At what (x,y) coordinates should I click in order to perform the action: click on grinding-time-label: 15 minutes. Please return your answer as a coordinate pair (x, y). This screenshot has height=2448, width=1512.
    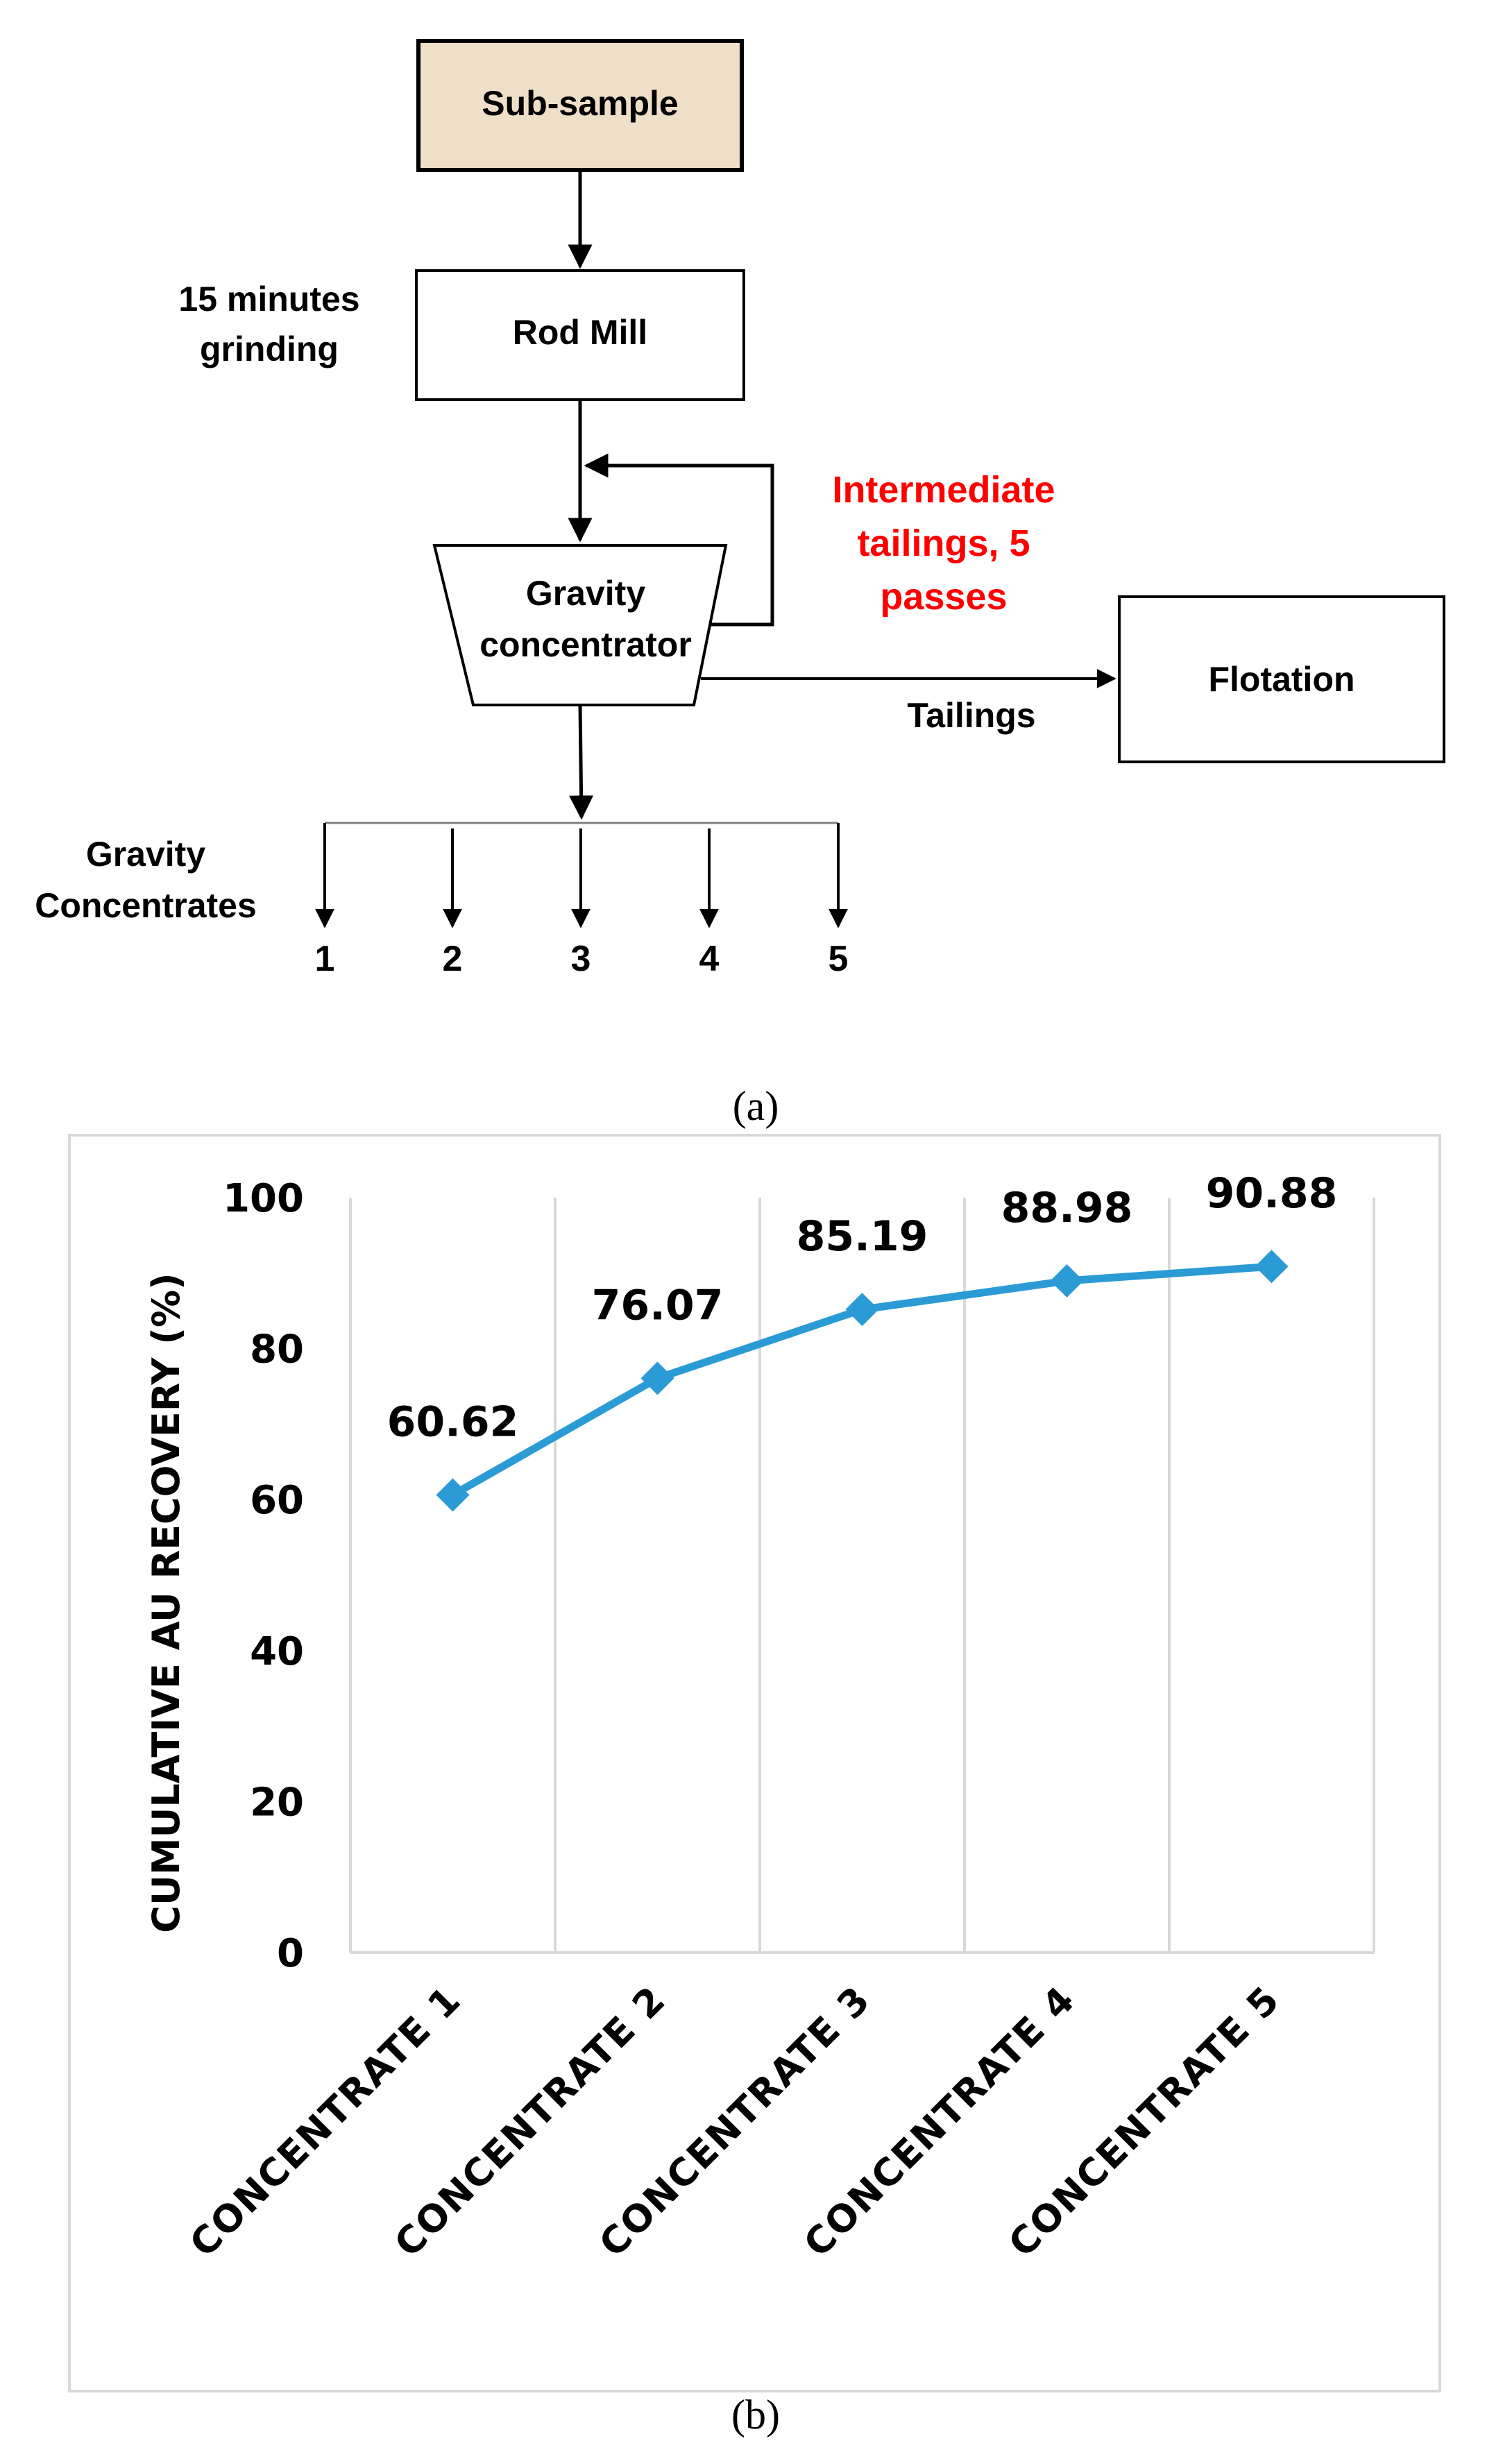
    Looking at the image, I should click on (268, 299).